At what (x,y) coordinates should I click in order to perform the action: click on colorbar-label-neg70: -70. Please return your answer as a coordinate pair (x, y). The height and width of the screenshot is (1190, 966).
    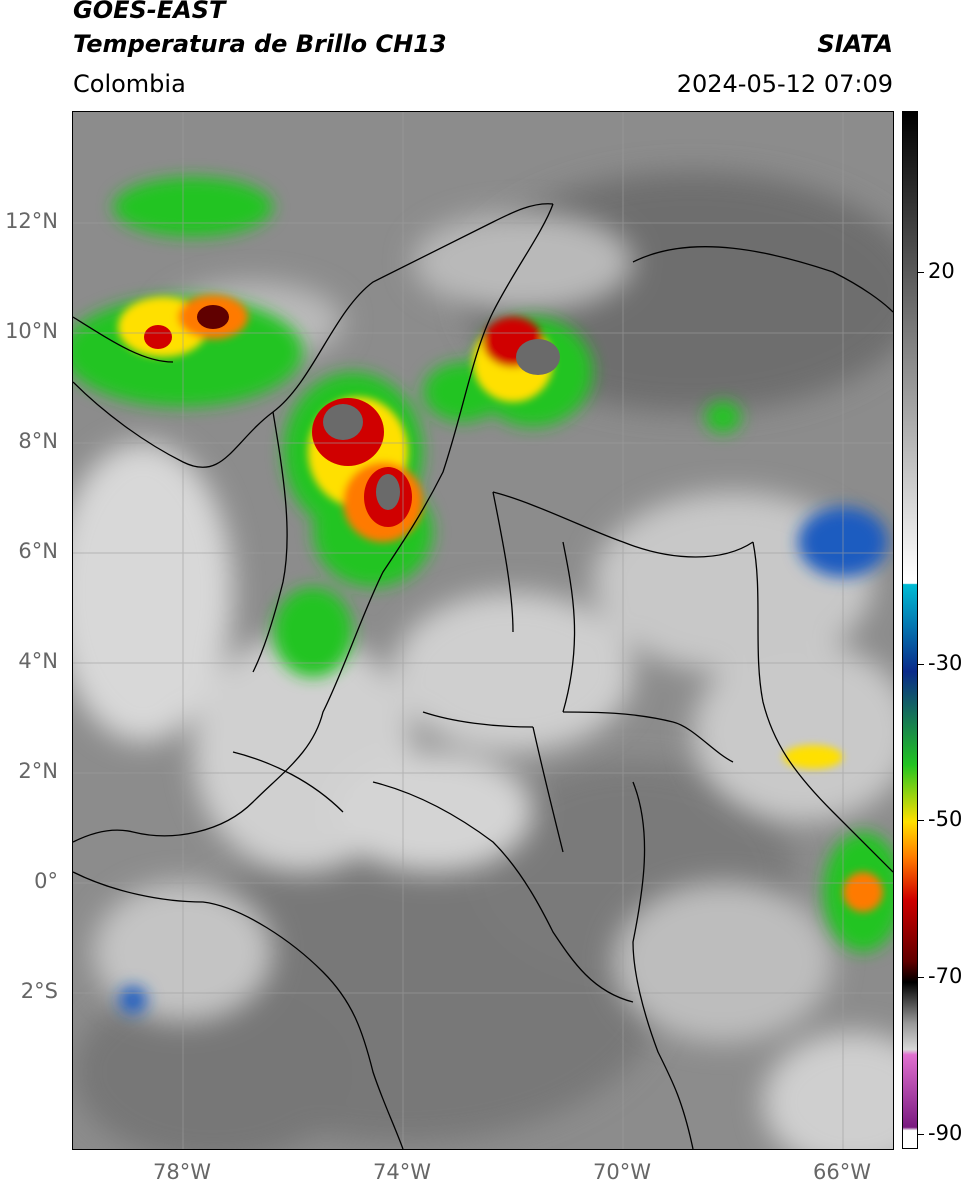
    Looking at the image, I should click on (945, 976).